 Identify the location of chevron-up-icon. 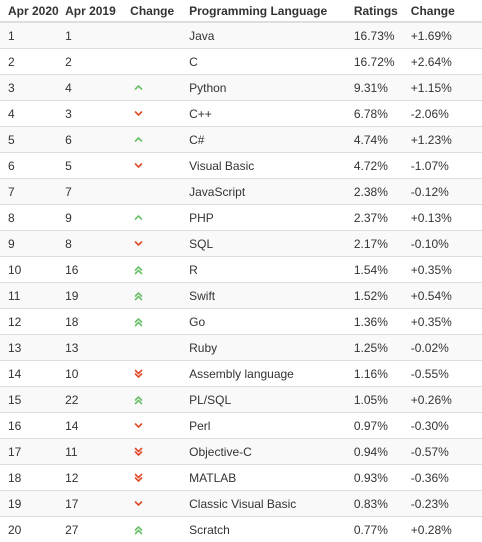
(138, 87).